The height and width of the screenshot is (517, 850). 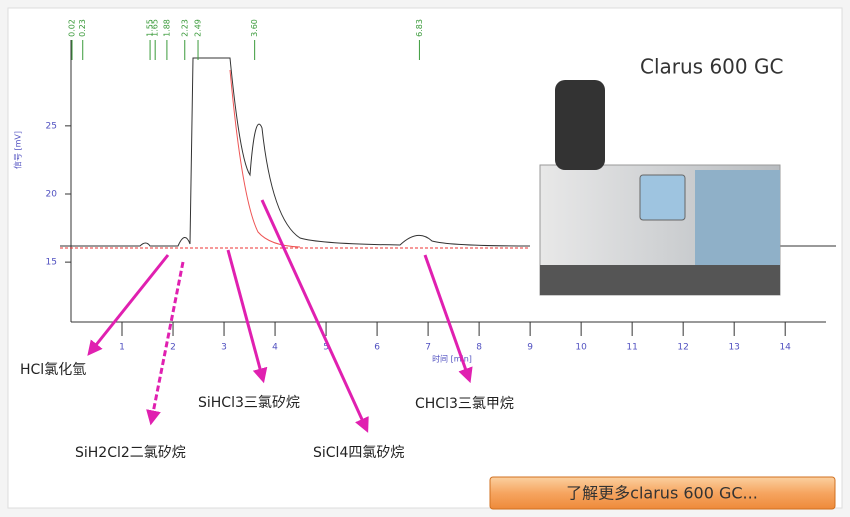 I want to click on x-tick-label: 1, so click(x=122, y=348).